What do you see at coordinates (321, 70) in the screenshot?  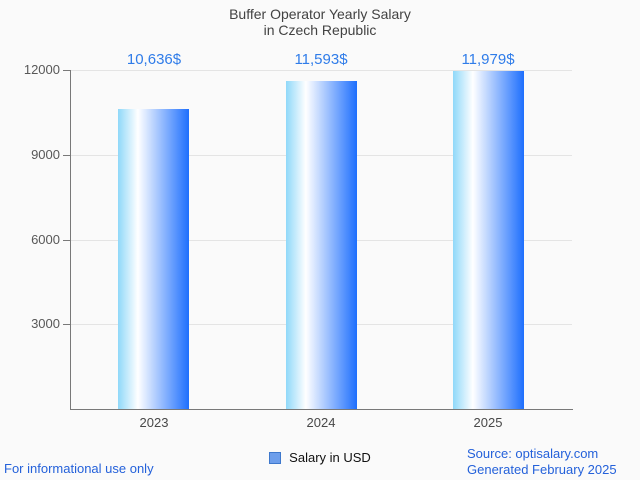 I see `gridline` at bounding box center [321, 70].